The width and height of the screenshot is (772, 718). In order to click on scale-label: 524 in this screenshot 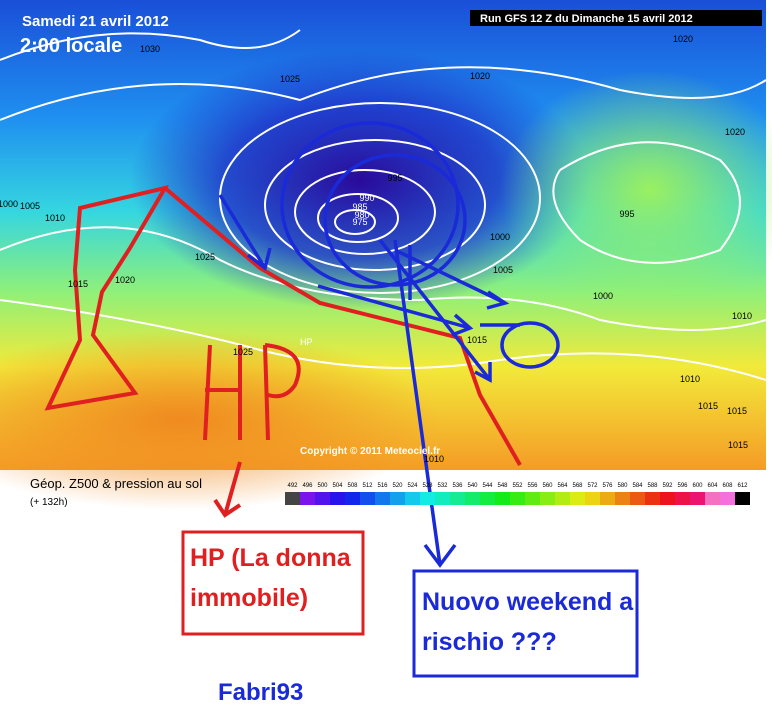, I will do `click(412, 486)`.